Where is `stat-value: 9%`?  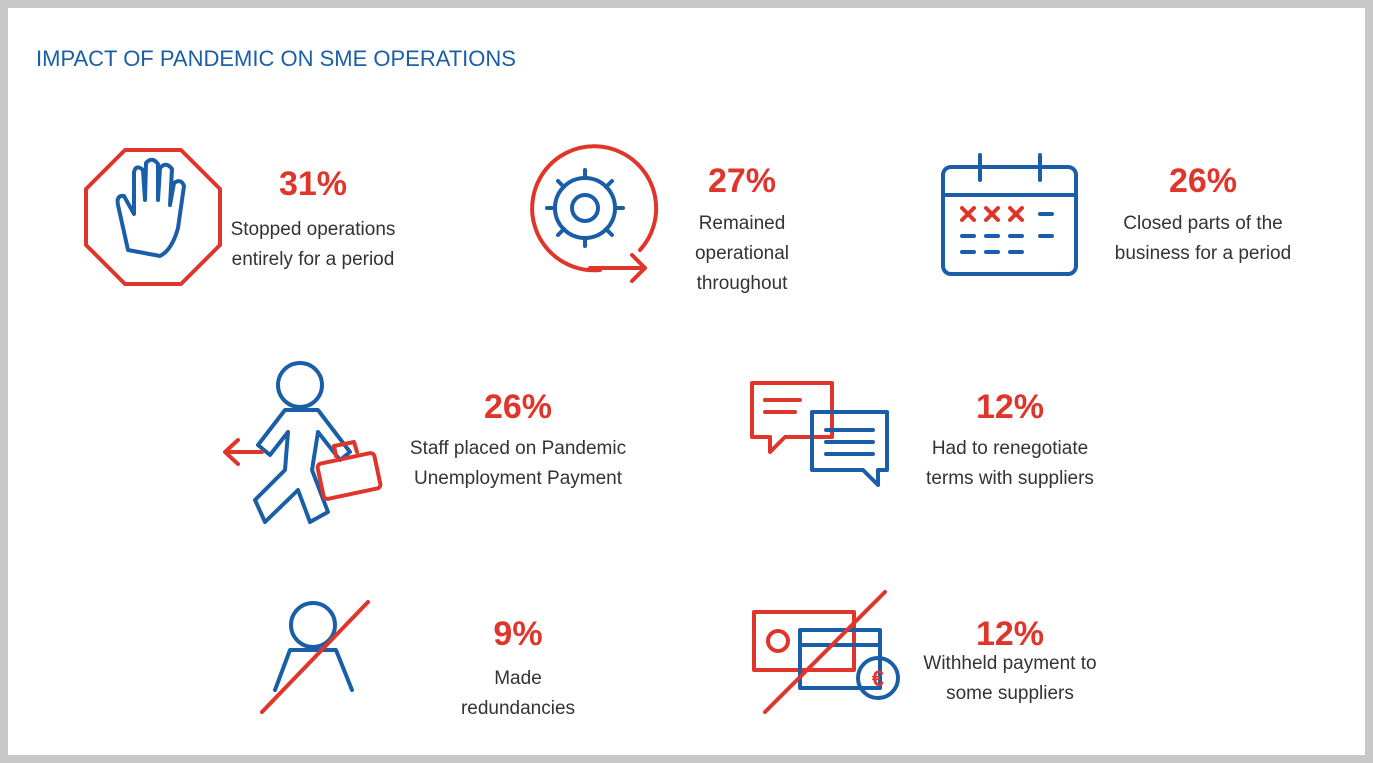 stat-value: 9% is located at coordinates (517, 634).